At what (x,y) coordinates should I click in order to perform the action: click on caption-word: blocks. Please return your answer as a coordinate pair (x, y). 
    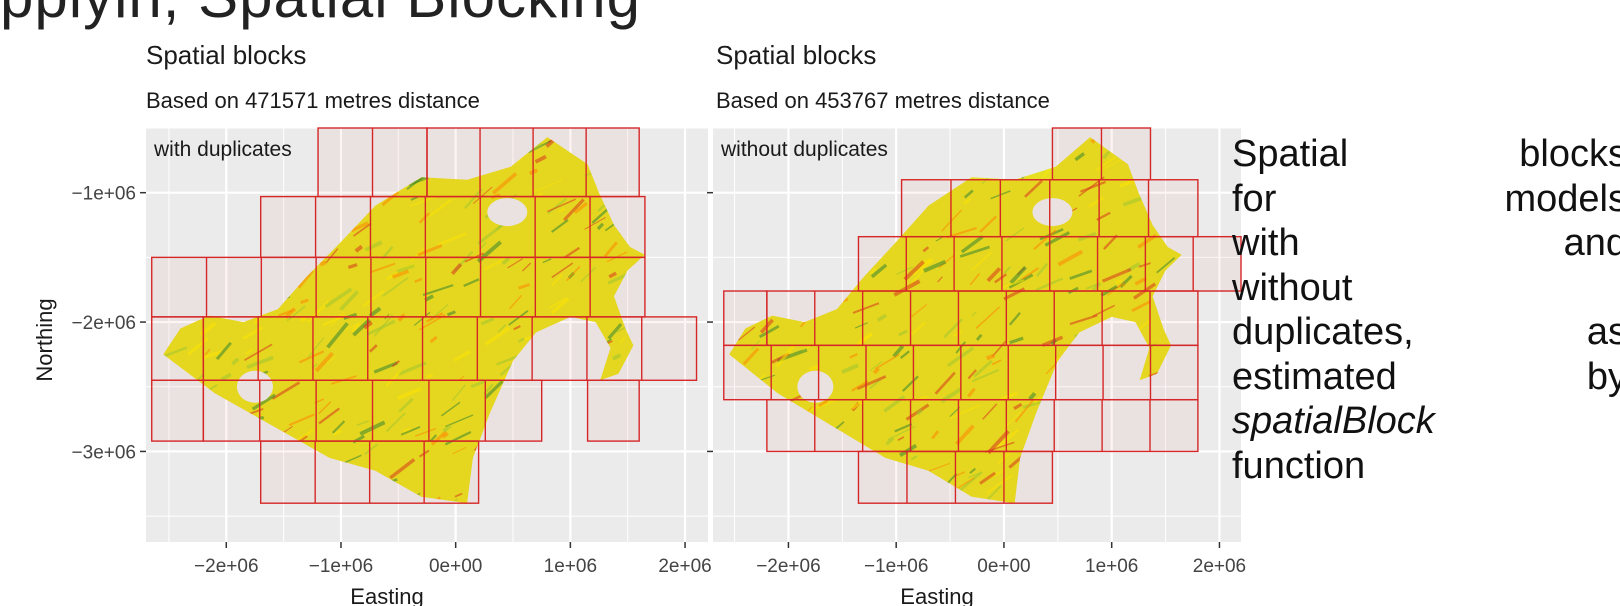
    Looking at the image, I should click on (1569, 154).